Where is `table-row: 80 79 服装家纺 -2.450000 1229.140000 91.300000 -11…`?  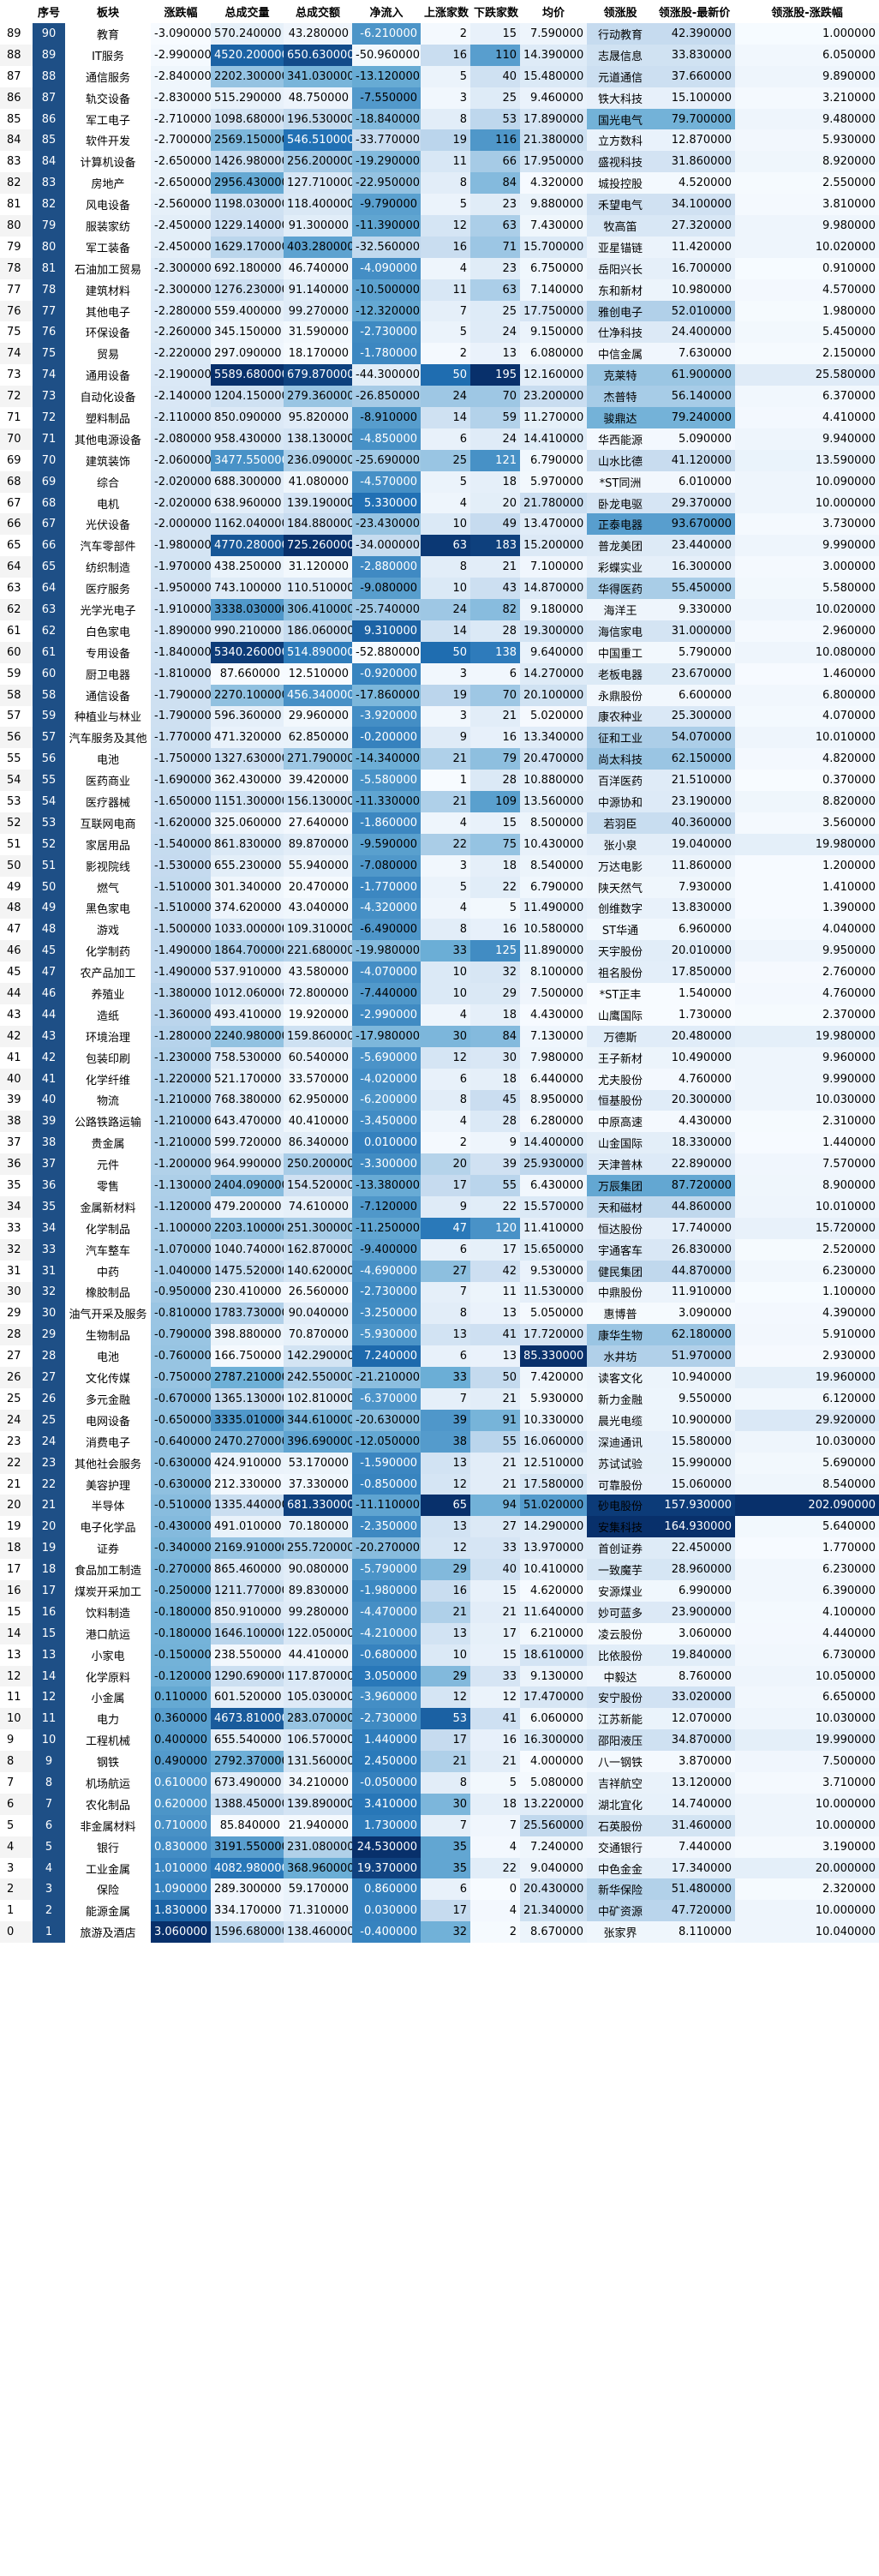 table-row: 80 79 服装家纺 -2.450000 1229.140000 91.300000 -11… is located at coordinates (439, 226).